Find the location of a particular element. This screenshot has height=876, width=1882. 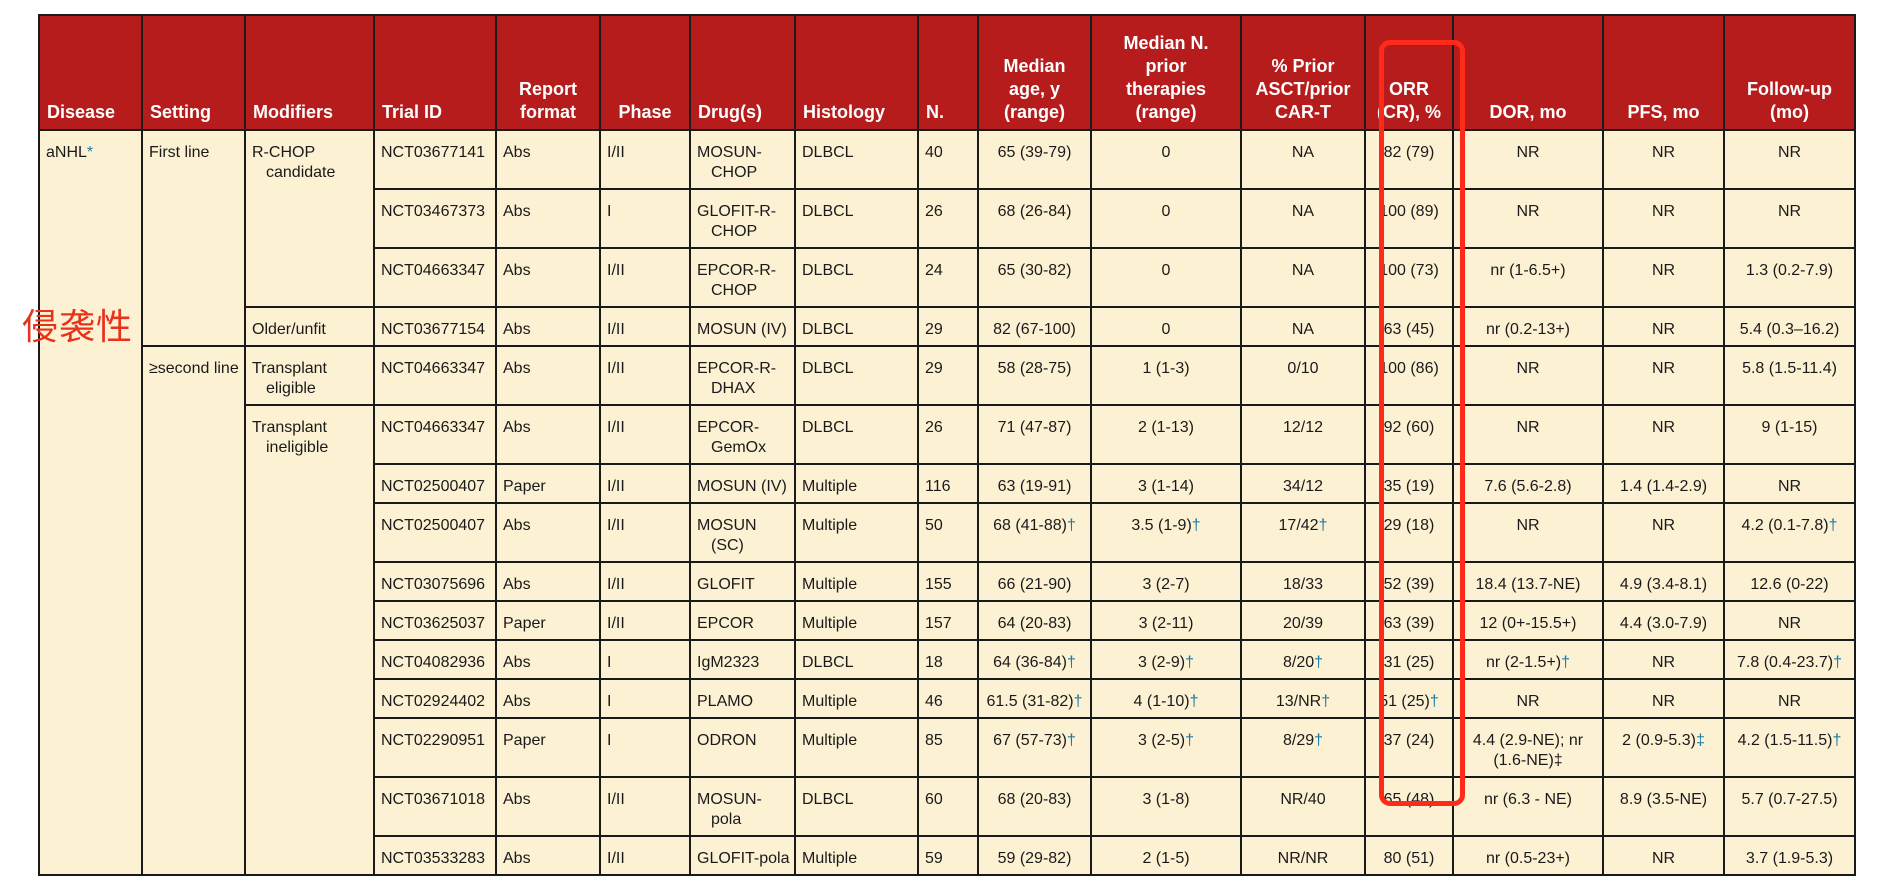

column-header-line: CAR-T is located at coordinates (1303, 112).